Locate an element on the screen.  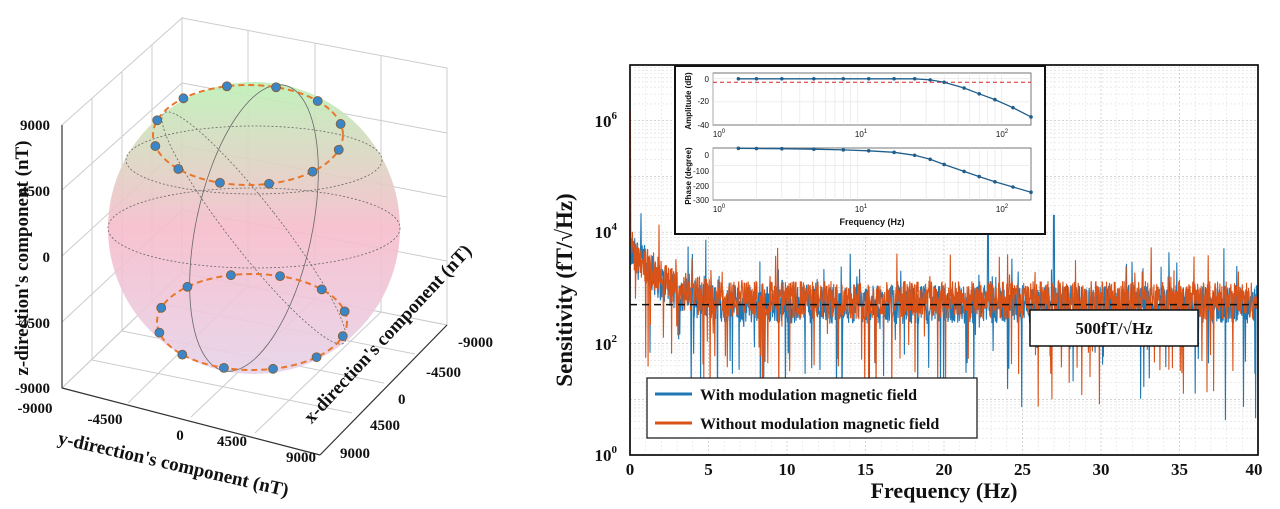
x-tick-label: -9000 is located at coordinates (475, 343).